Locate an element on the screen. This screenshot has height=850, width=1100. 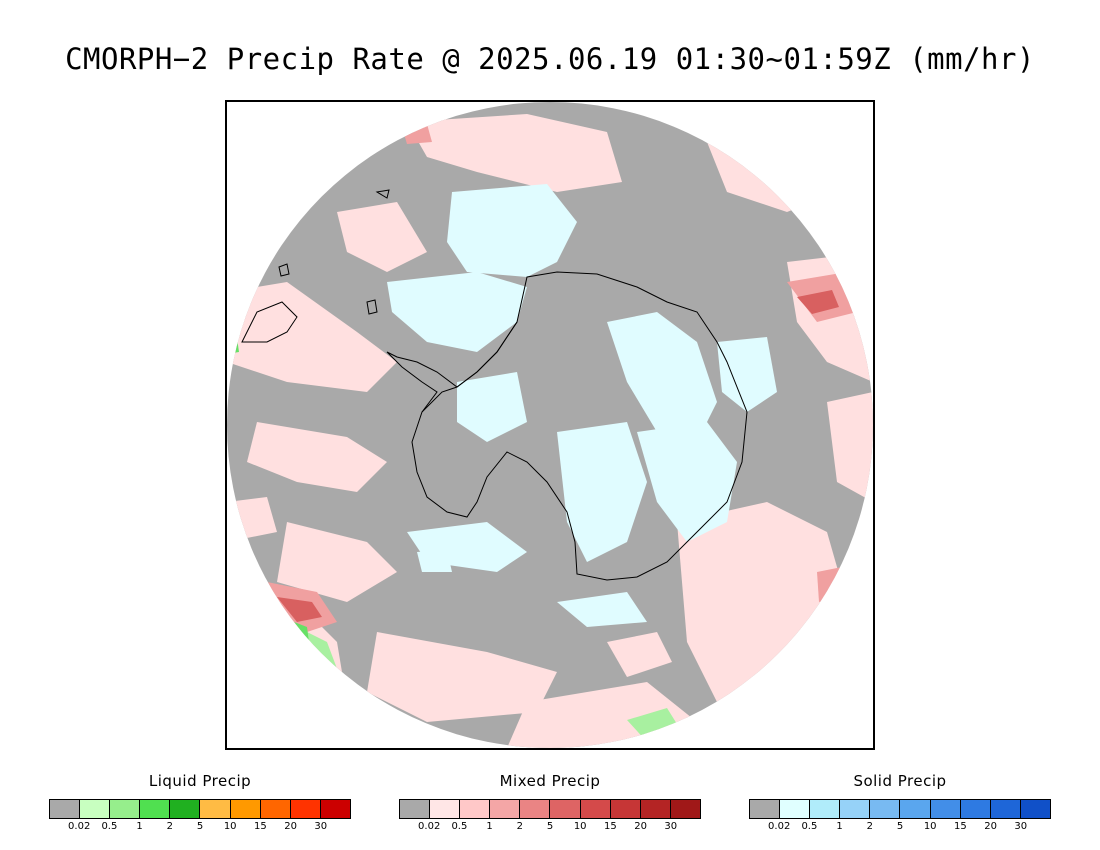
legend-solid-precip: Solid Precip 0.02 0.5 1 2 5 10 15 20 30 is located at coordinates (900, 803).